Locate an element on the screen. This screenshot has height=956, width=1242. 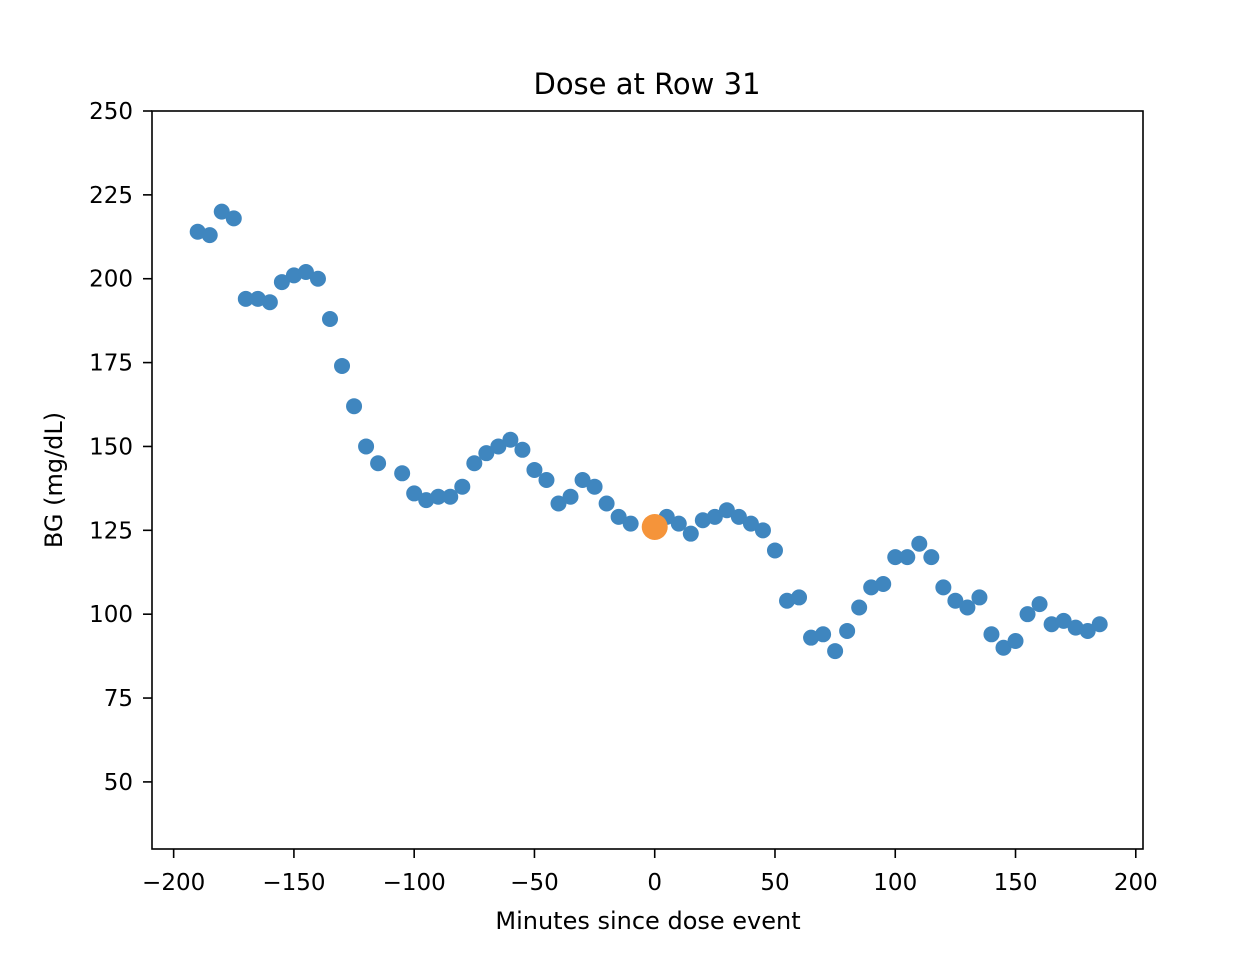
x-tick-label: 0 is located at coordinates (654, 883).